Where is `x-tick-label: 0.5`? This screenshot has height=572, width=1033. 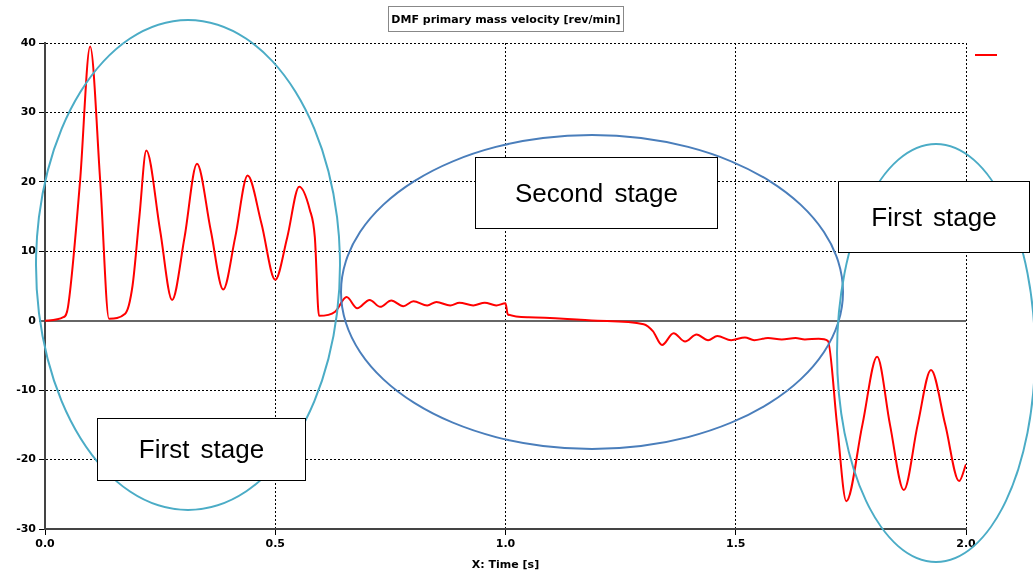 x-tick-label: 0.5 is located at coordinates (275, 544).